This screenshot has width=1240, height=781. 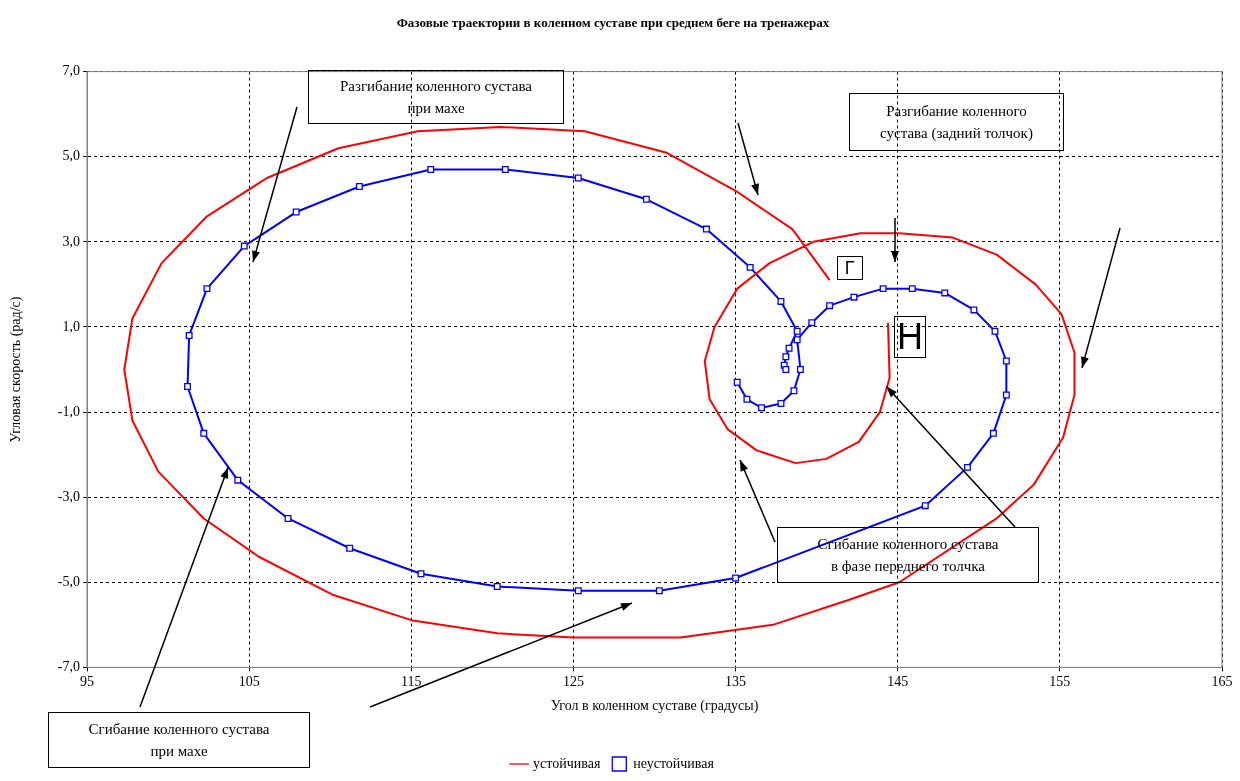 I want to click on x-tick-label: 125, so click(x=573, y=682).